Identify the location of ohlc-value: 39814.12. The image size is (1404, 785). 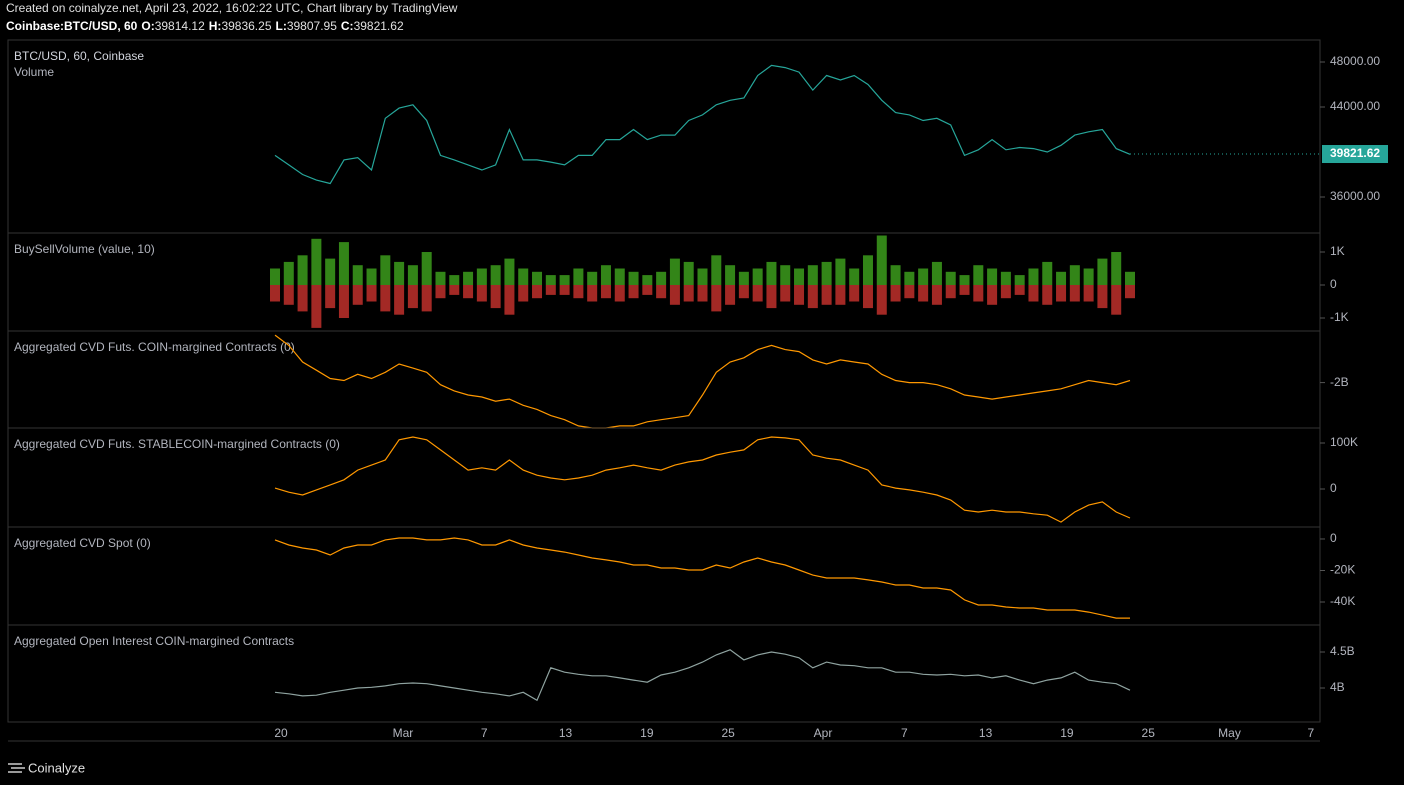
(180, 26).